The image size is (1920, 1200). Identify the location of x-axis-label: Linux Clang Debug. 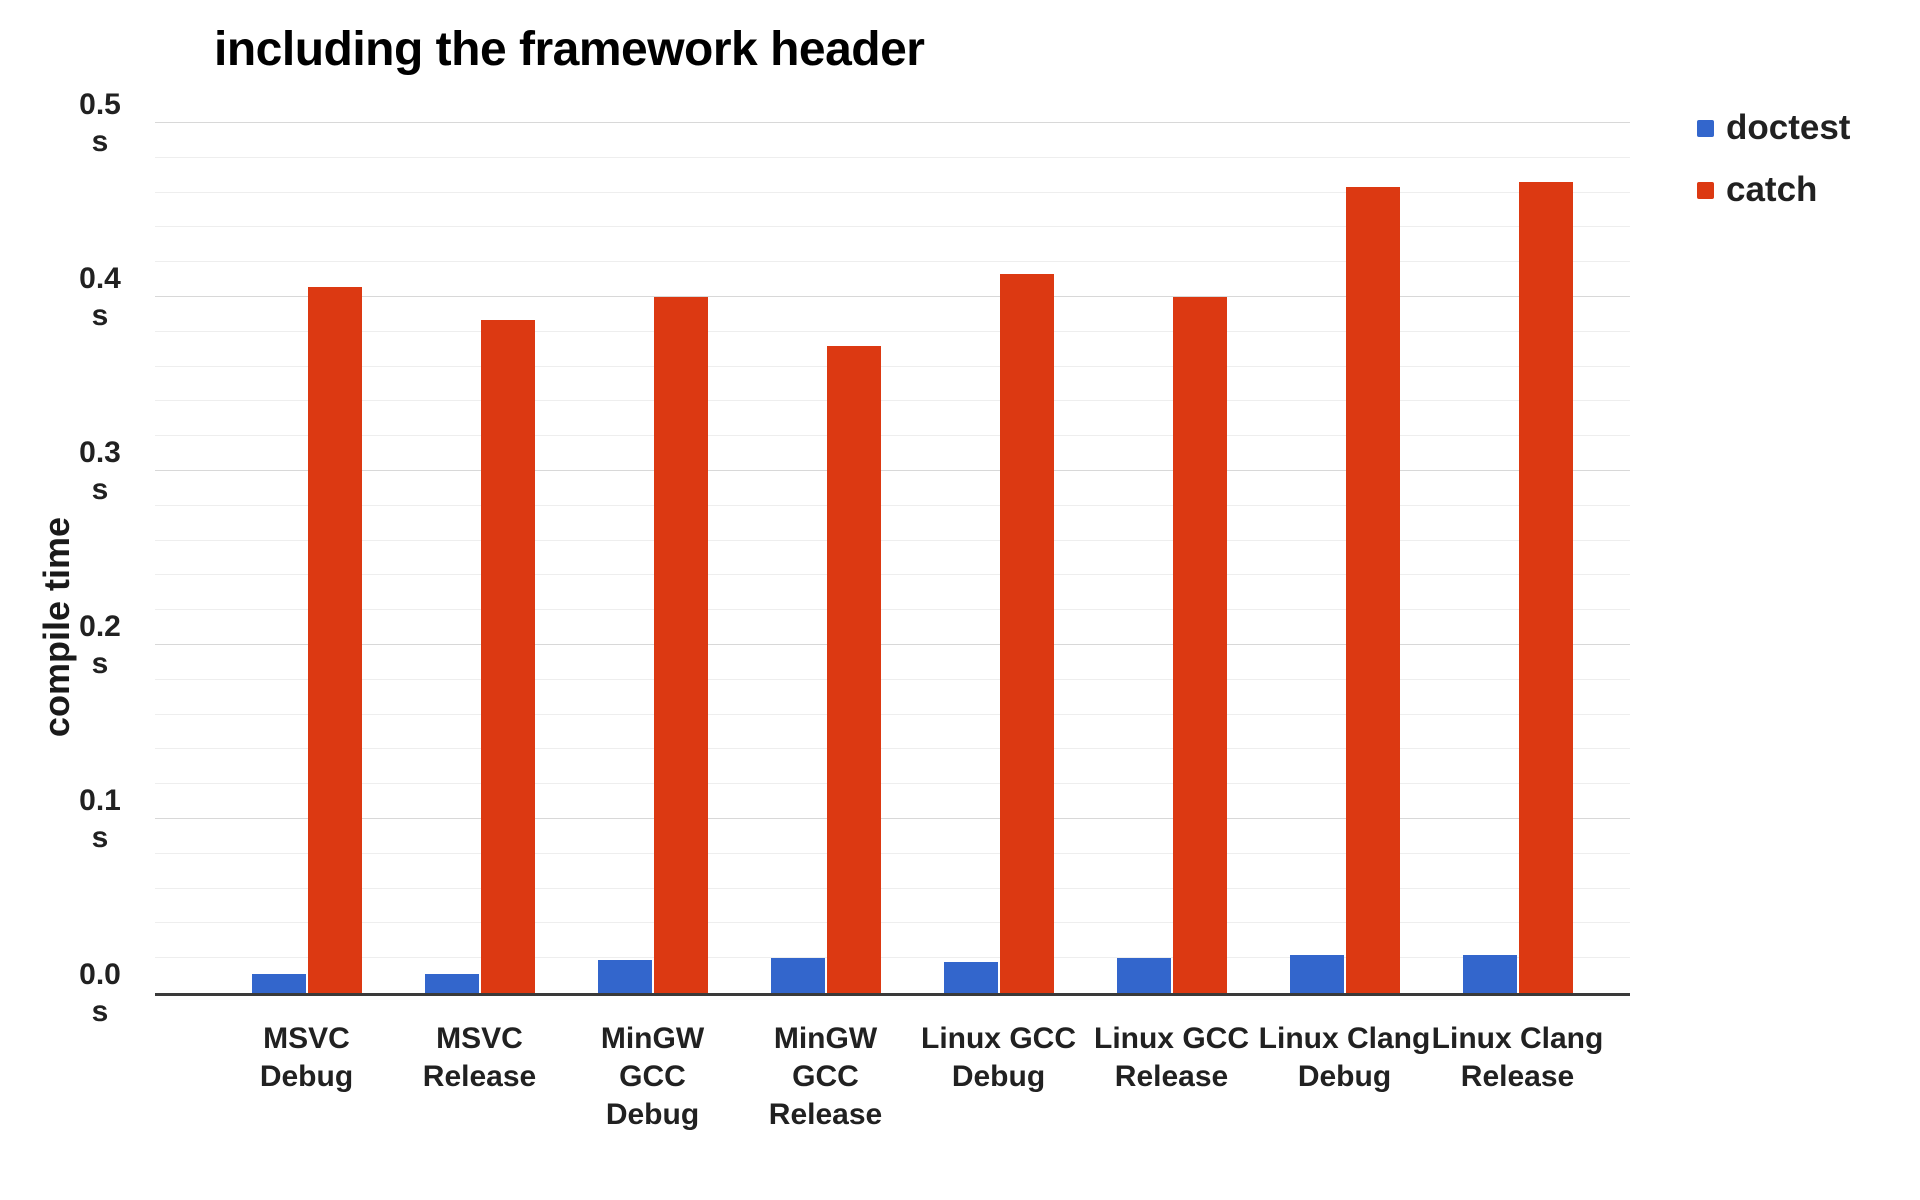
(1344, 1077).